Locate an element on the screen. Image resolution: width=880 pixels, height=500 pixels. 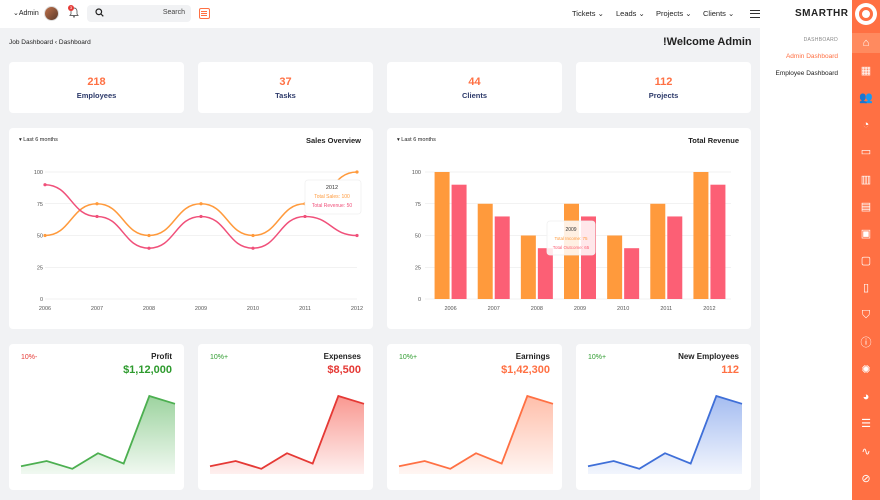
pie-chart-icon: ◕ is located at coordinates (866, 396).